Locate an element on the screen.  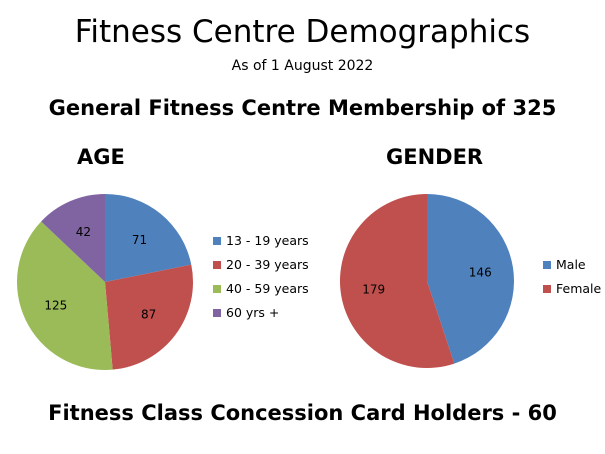
gender-legend-label-1: Female is located at coordinates (579, 288).